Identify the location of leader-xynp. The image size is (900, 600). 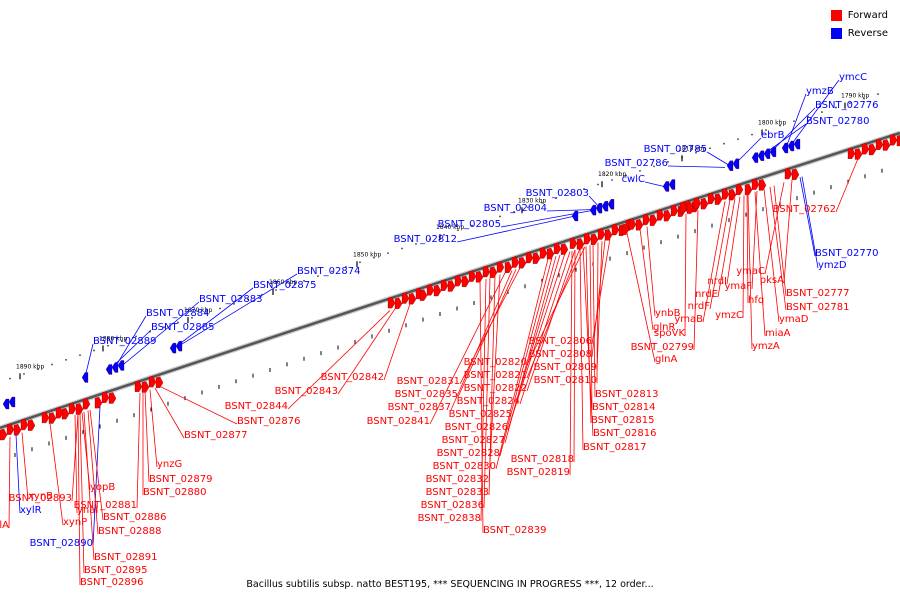
(56, 474).